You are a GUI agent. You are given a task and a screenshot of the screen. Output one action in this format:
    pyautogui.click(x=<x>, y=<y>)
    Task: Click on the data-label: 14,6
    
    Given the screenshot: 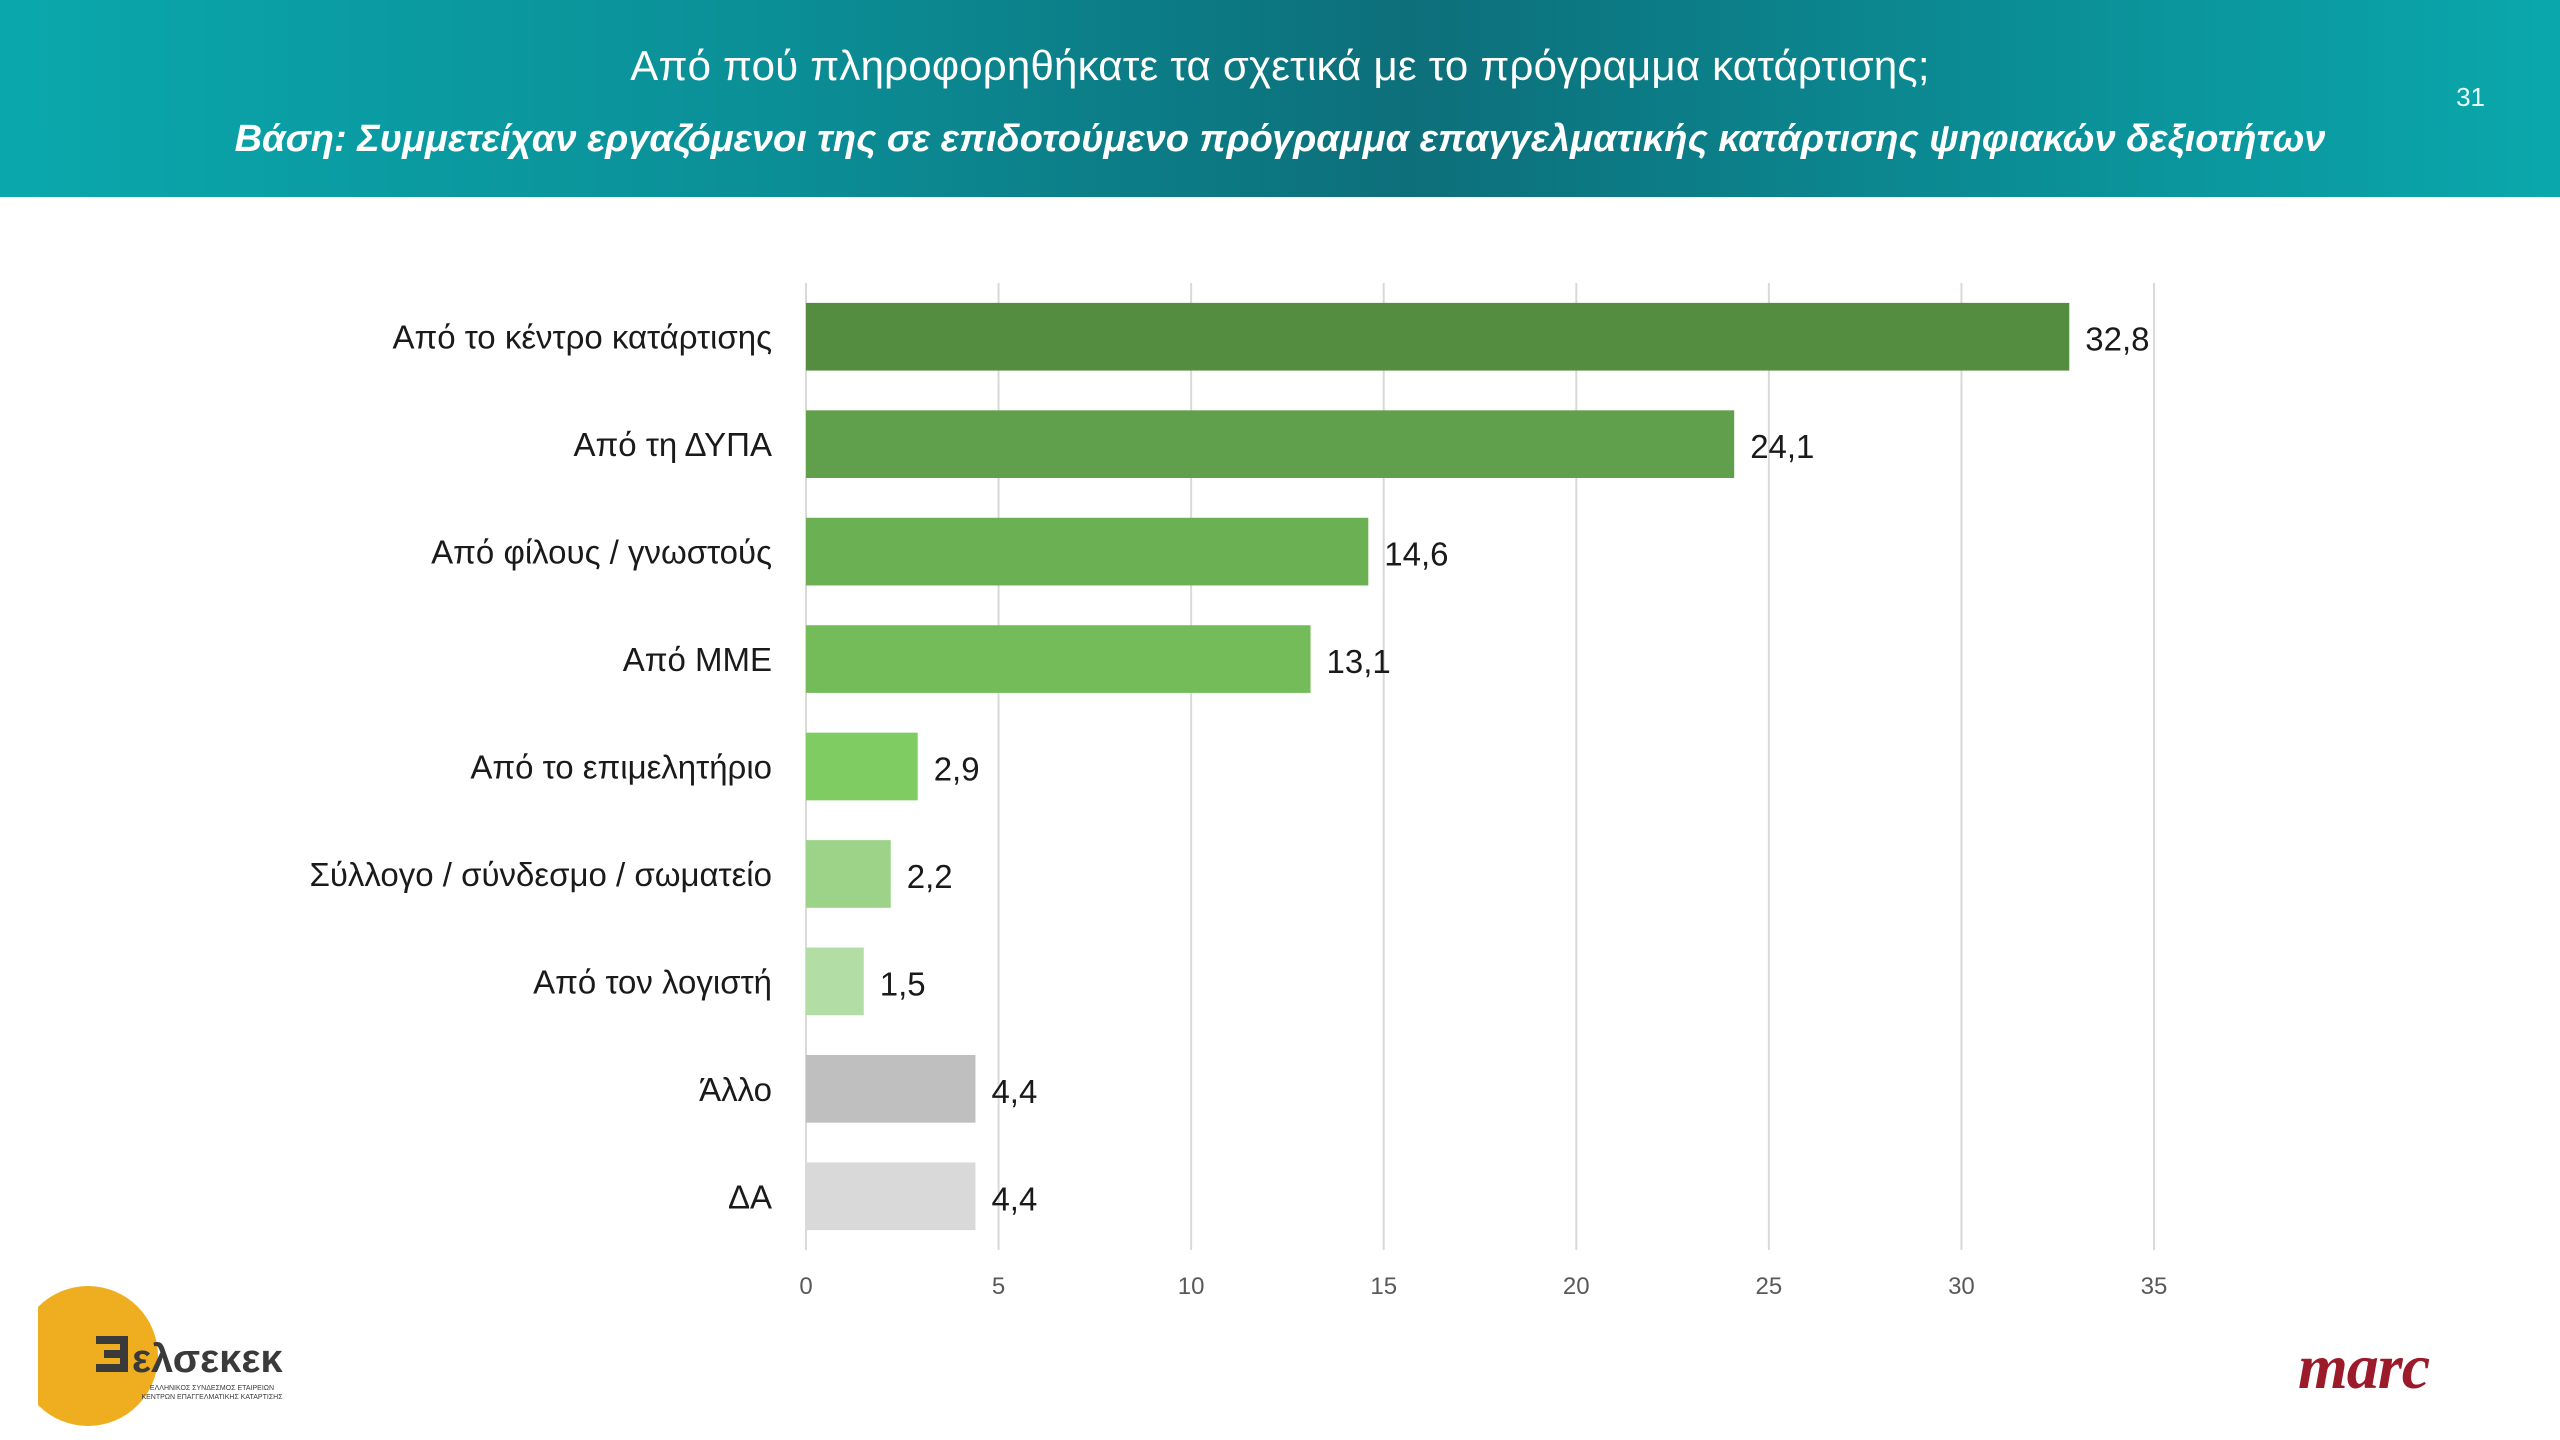 What is the action you would take?
    pyautogui.click(x=1416, y=554)
    